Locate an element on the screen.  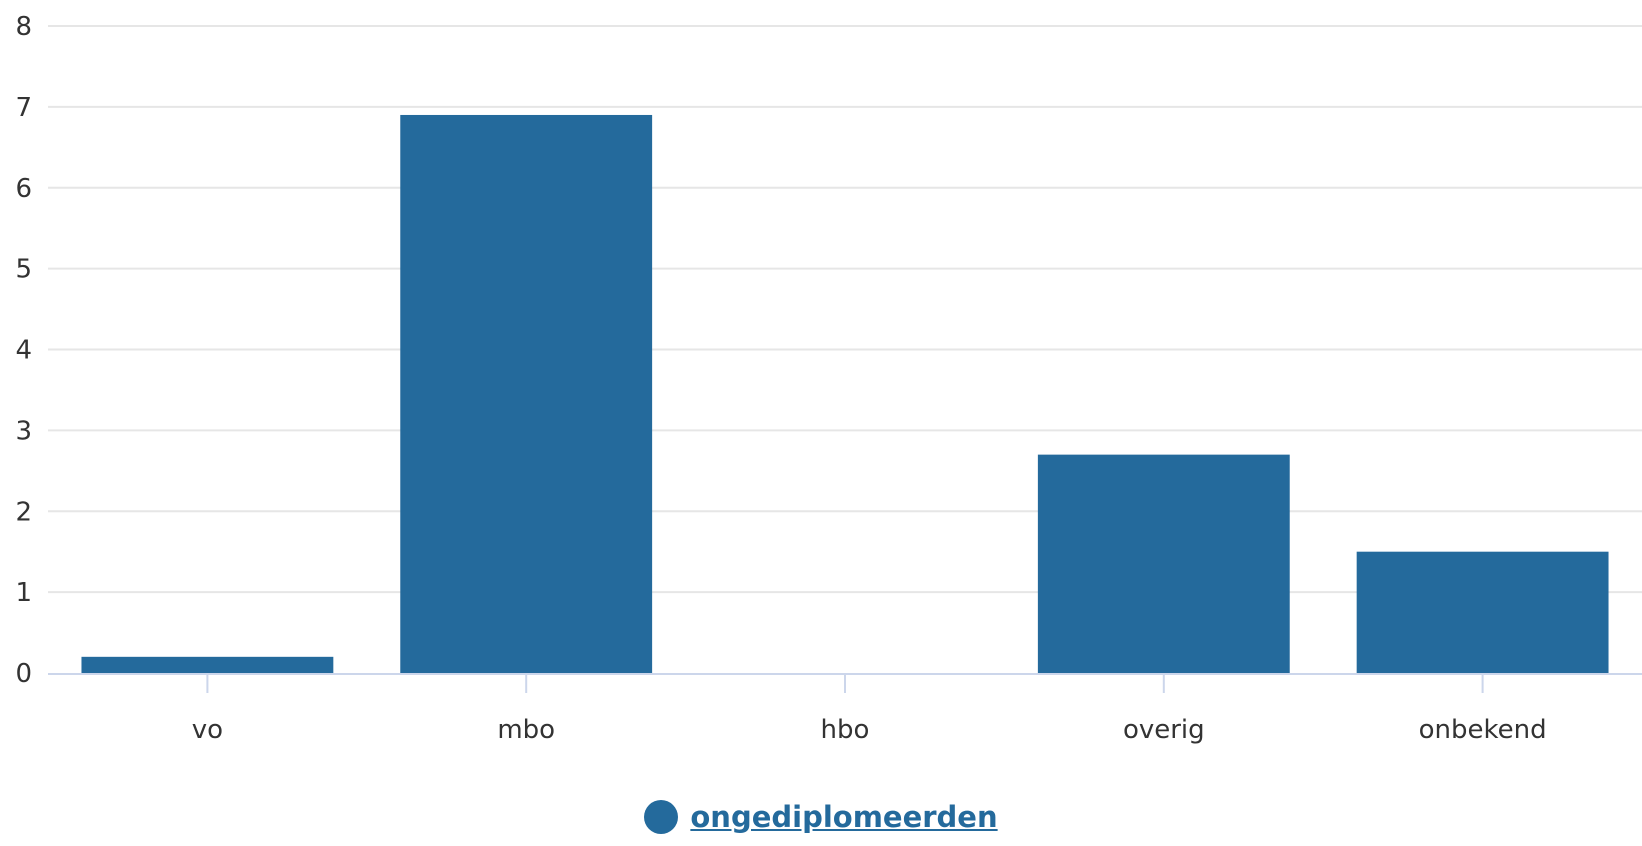
y-tick-label: 5 is located at coordinates (23, 270).